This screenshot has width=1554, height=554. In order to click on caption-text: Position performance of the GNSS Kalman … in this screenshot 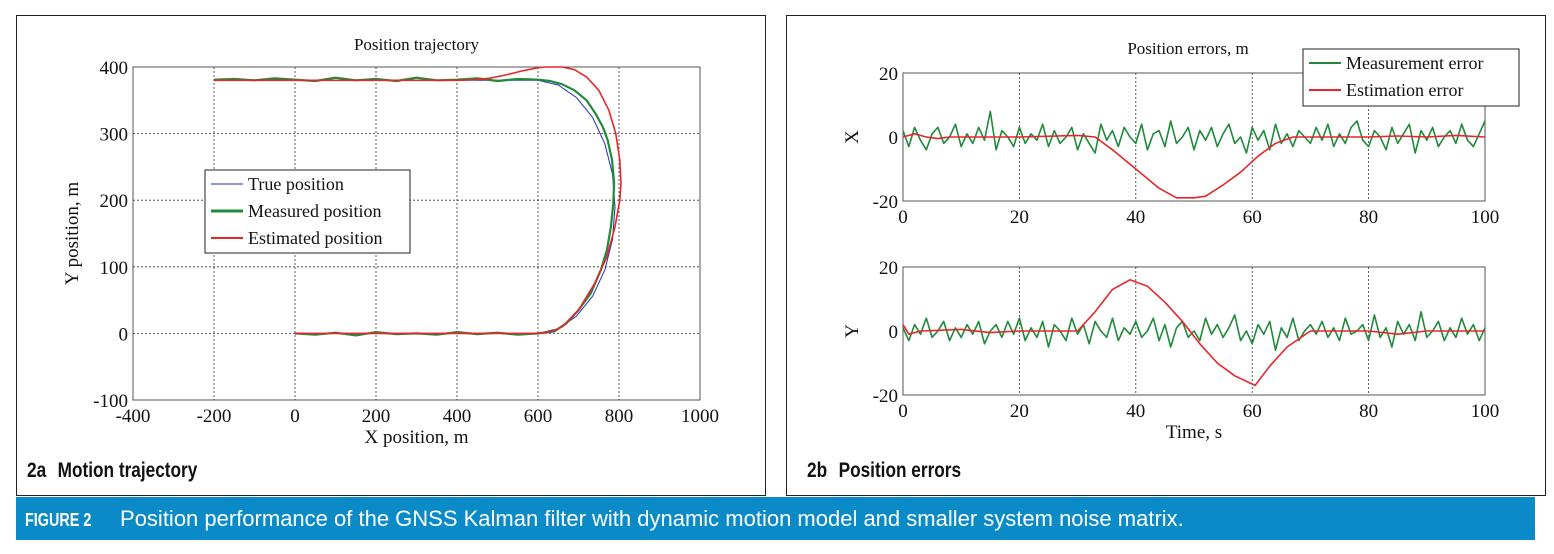, I will do `click(652, 518)`.